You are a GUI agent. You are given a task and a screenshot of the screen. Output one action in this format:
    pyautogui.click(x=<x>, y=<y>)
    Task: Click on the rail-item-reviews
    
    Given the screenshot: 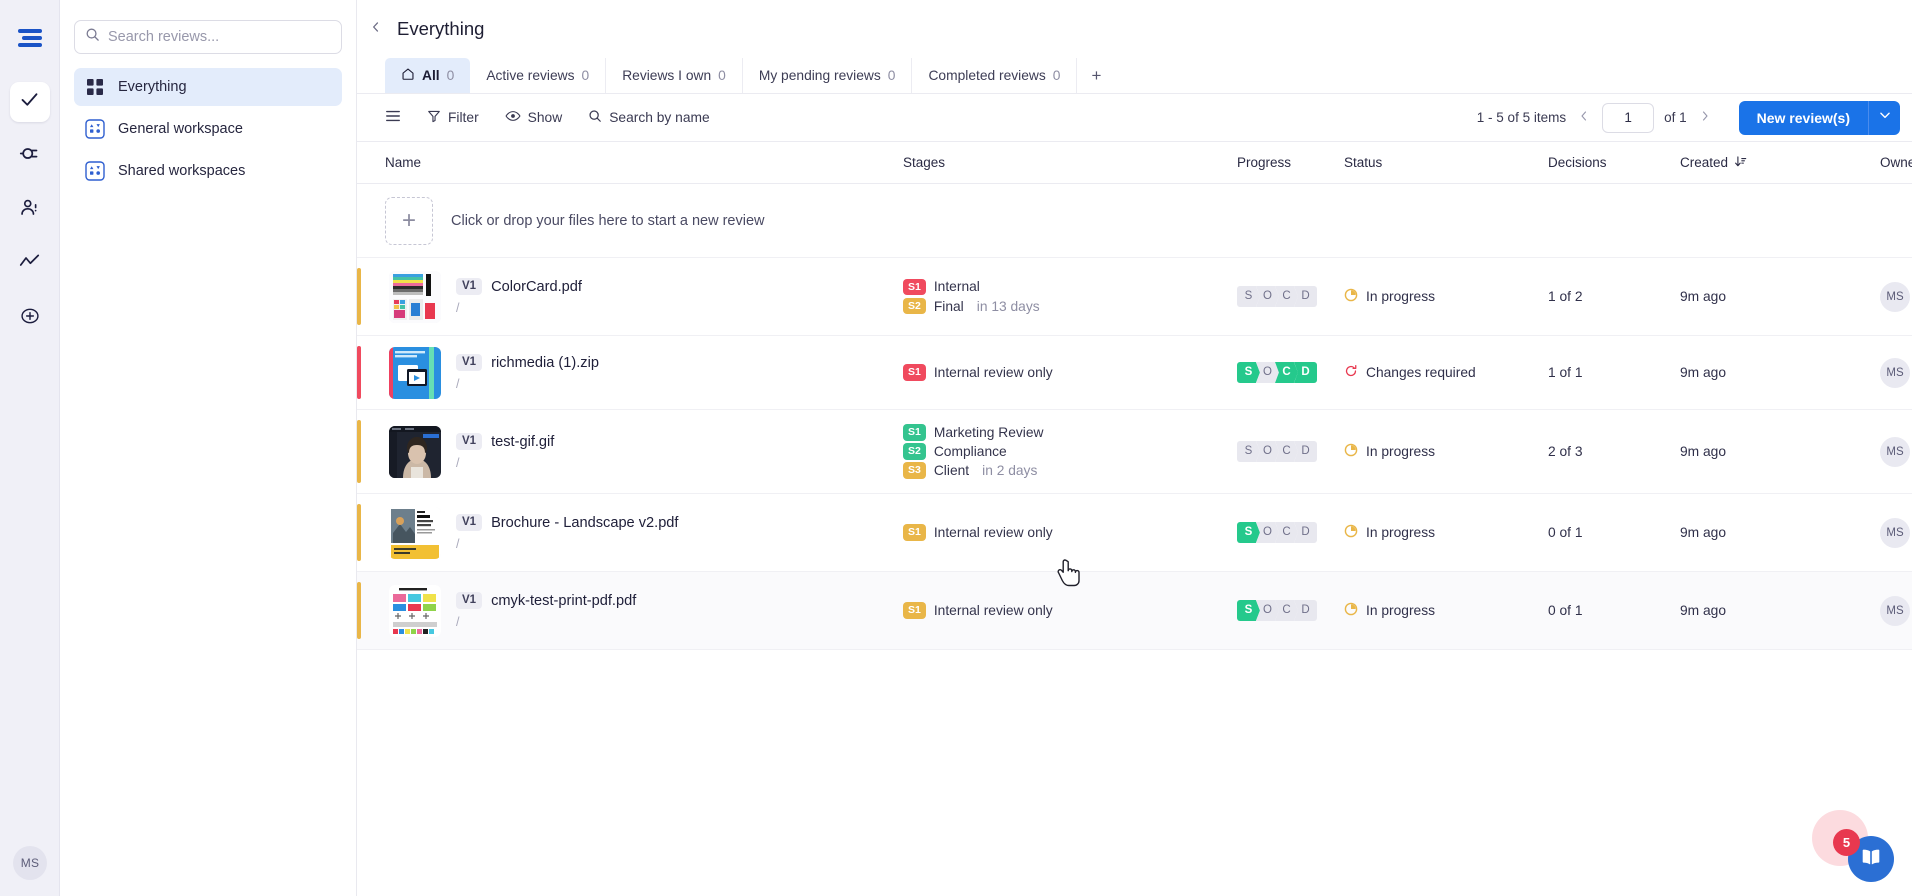 What is the action you would take?
    pyautogui.click(x=29, y=102)
    